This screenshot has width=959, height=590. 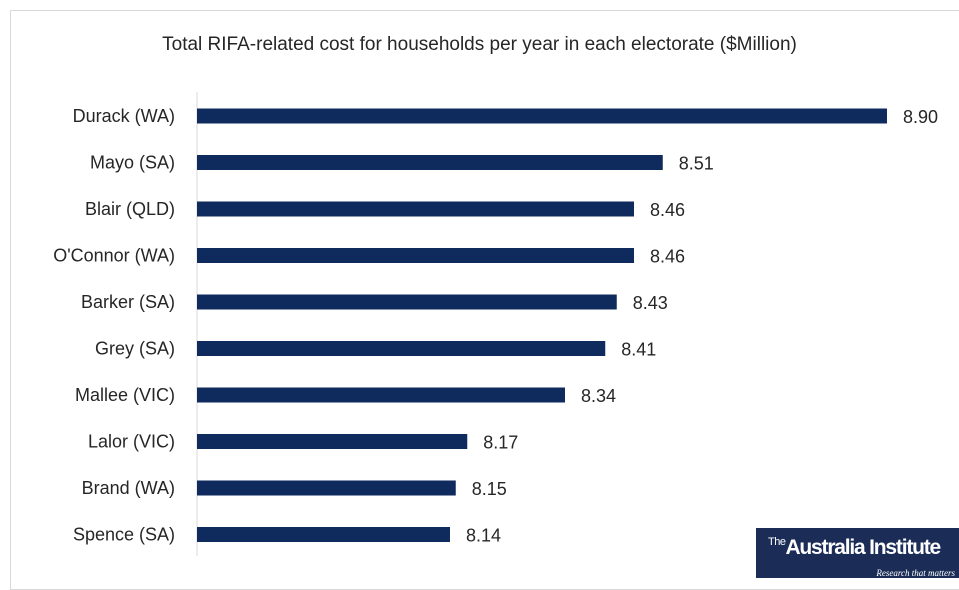 What do you see at coordinates (135, 349) in the screenshot?
I see `category-label: Grey (SA)` at bounding box center [135, 349].